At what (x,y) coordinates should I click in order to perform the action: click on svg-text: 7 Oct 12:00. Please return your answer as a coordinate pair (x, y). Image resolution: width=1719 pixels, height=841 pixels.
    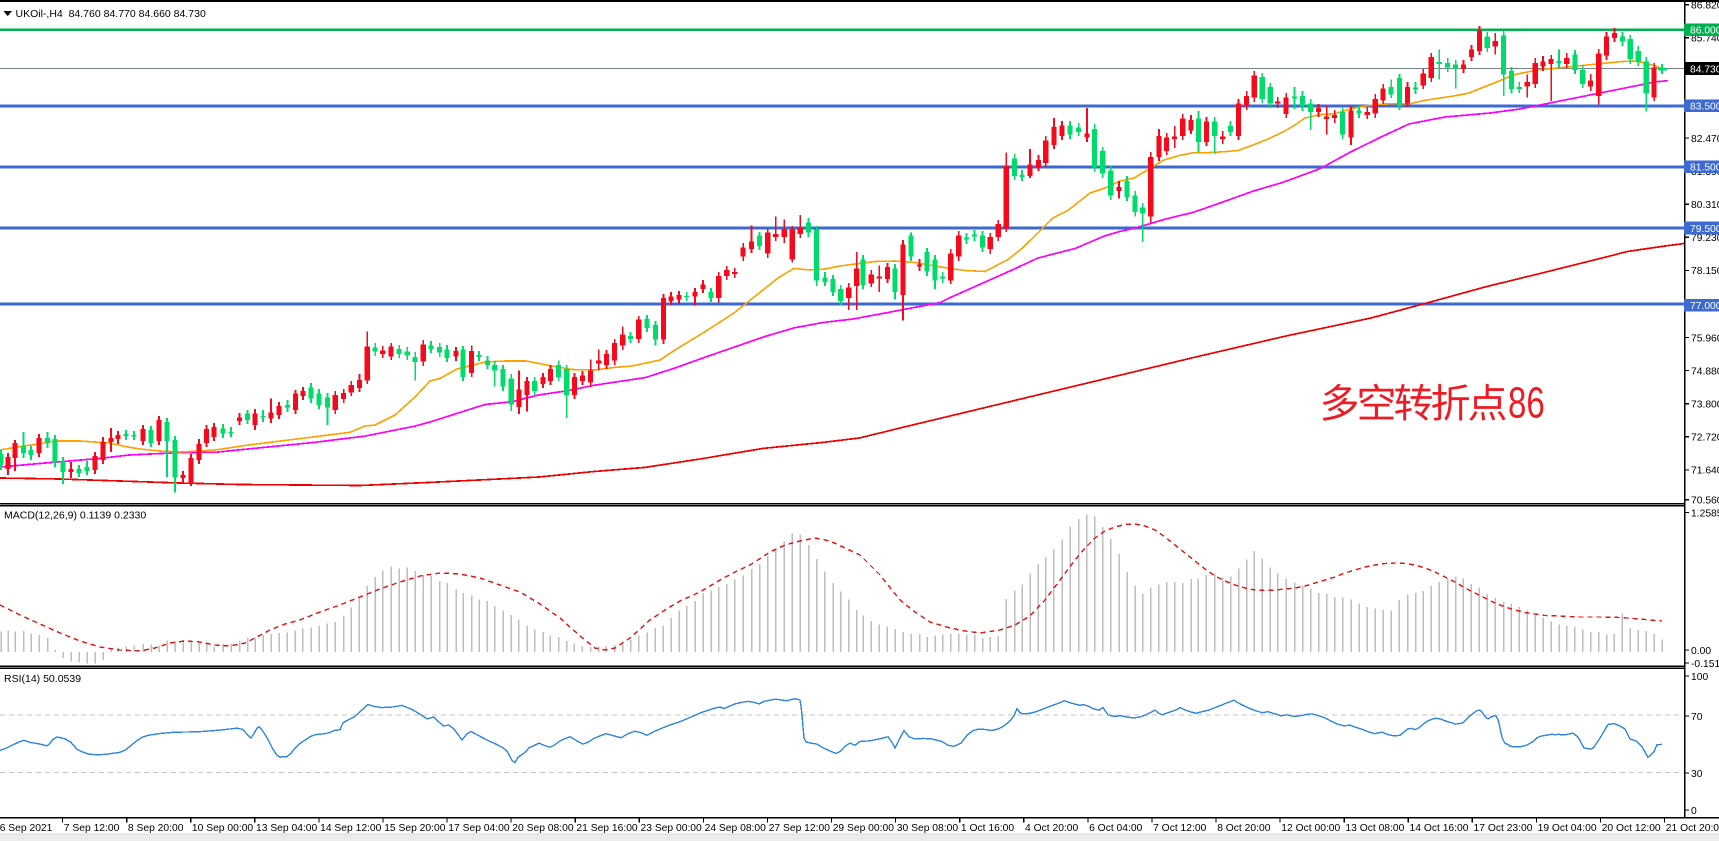
    Looking at the image, I should click on (1180, 828).